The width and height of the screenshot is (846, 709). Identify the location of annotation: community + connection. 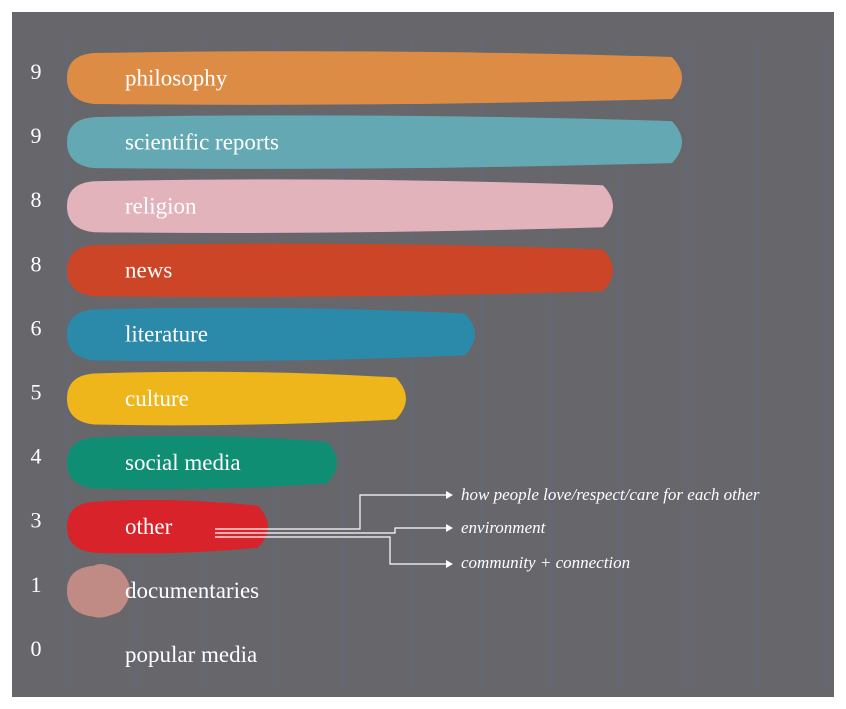
(545, 562).